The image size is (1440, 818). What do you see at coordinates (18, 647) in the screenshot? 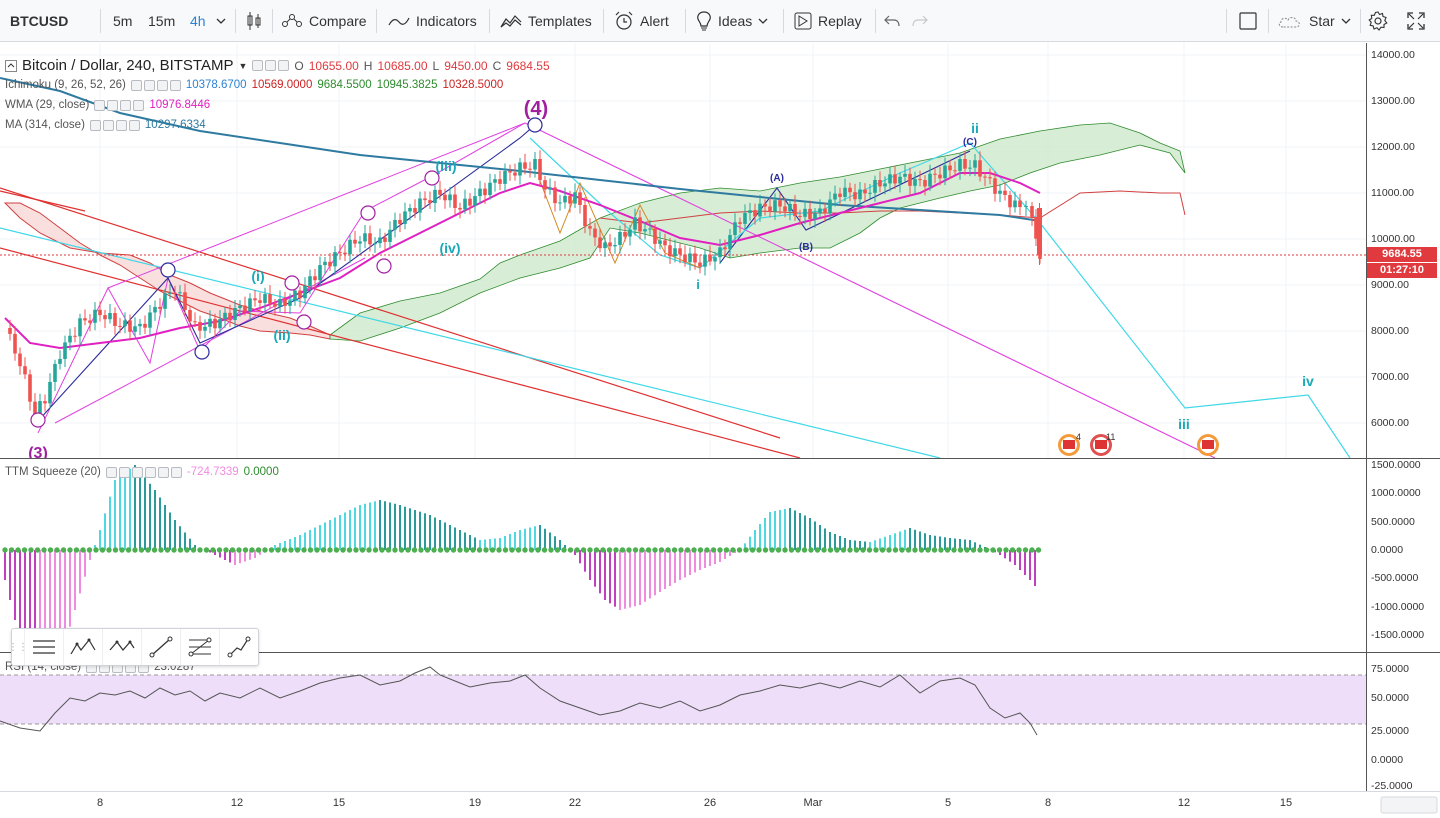
I see `drag-handle: ⋮⋮` at bounding box center [18, 647].